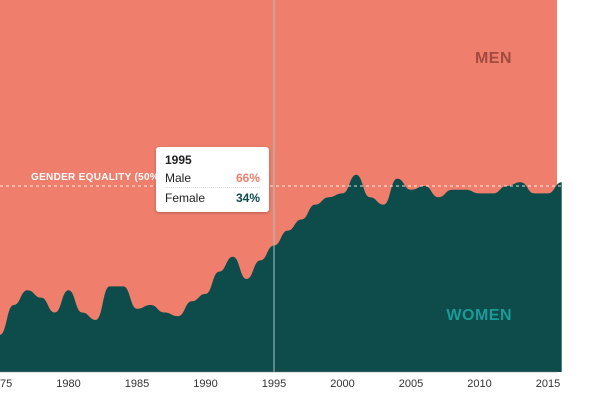  I want to click on tooltip-male-value: 66%, so click(247, 178).